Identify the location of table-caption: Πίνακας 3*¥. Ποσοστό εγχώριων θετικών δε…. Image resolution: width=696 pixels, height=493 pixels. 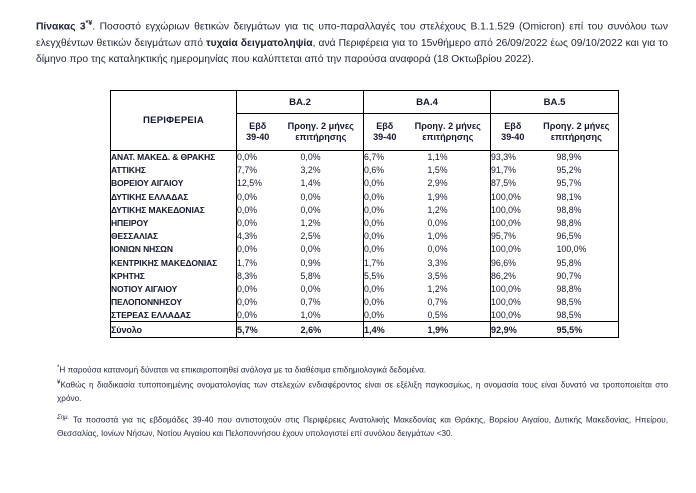
(352, 42).